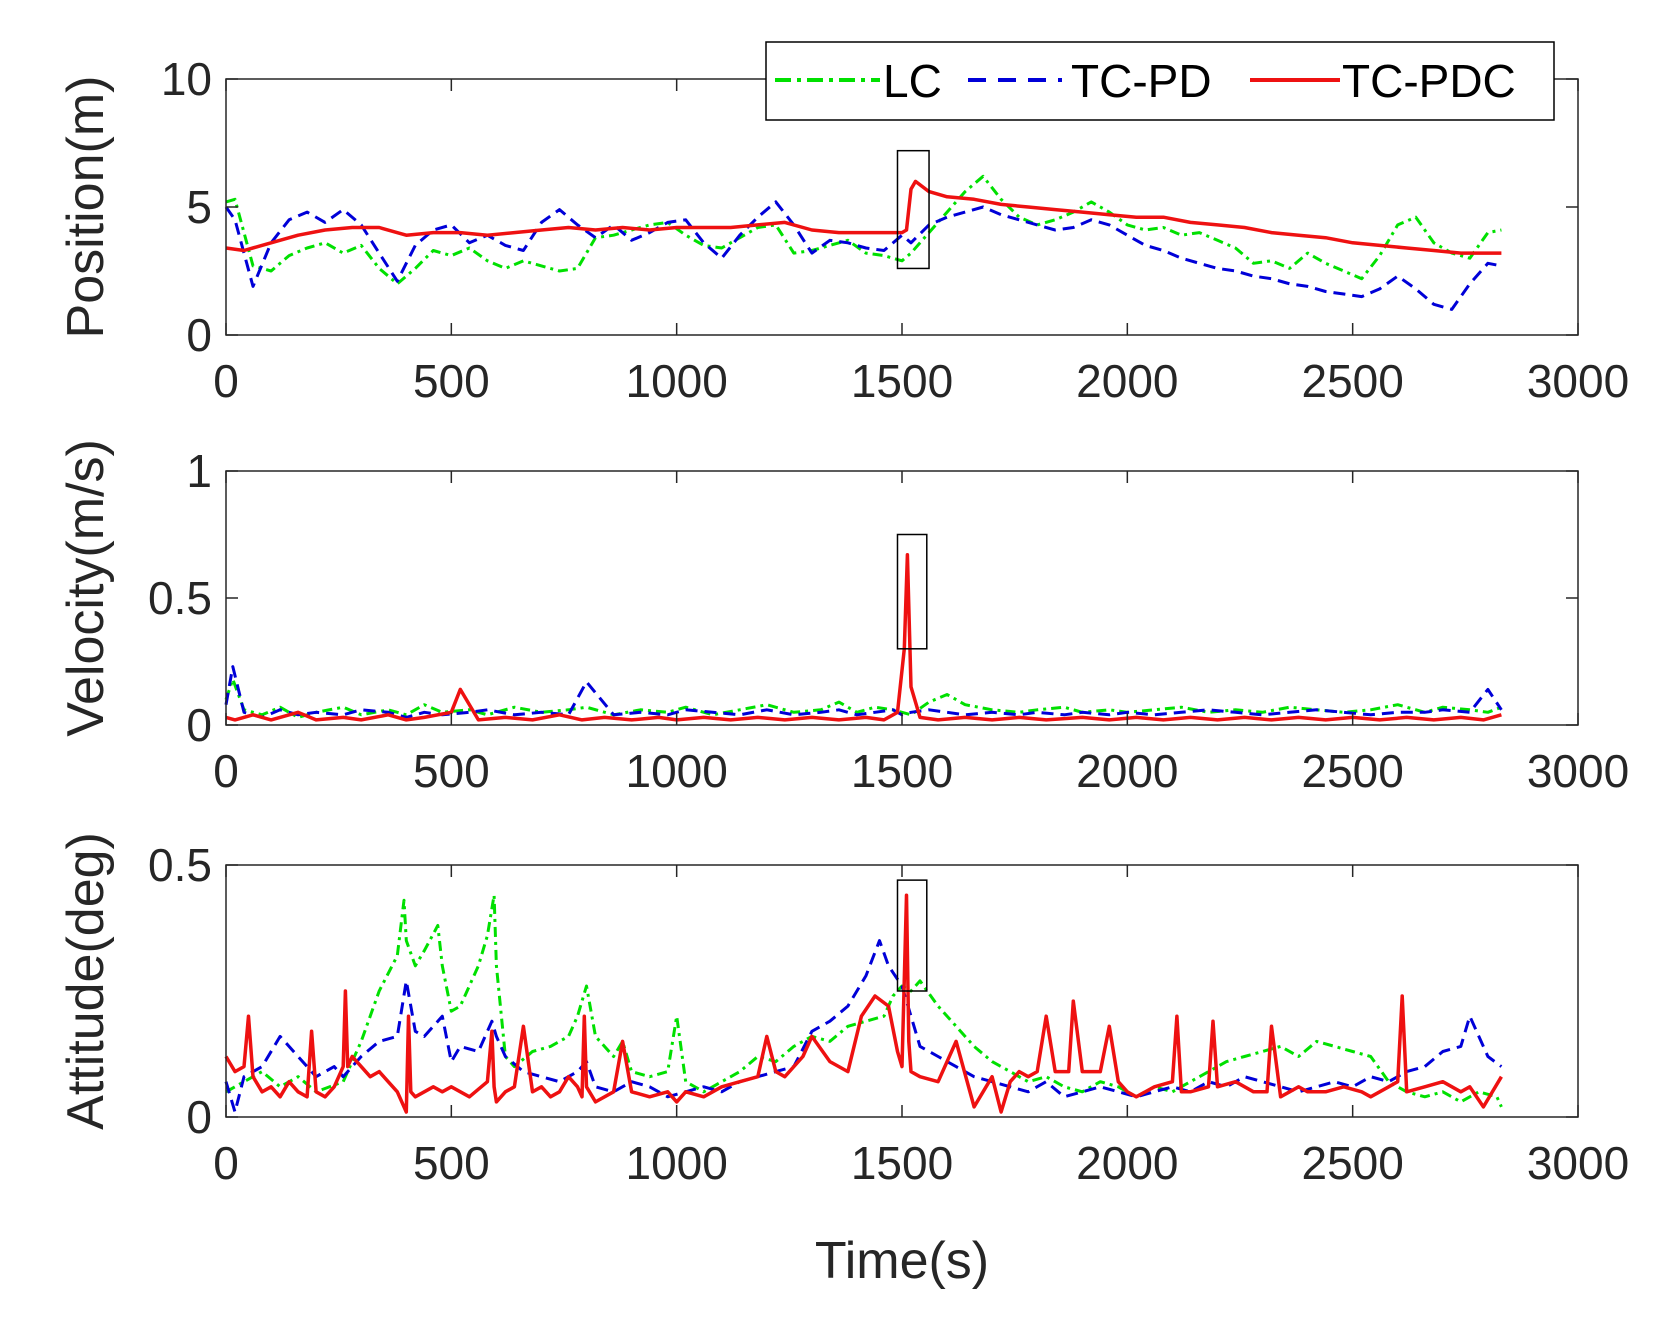 Image resolution: width=1668 pixels, height=1320 pixels. I want to click on y-tick-label: 1, so click(199, 471).